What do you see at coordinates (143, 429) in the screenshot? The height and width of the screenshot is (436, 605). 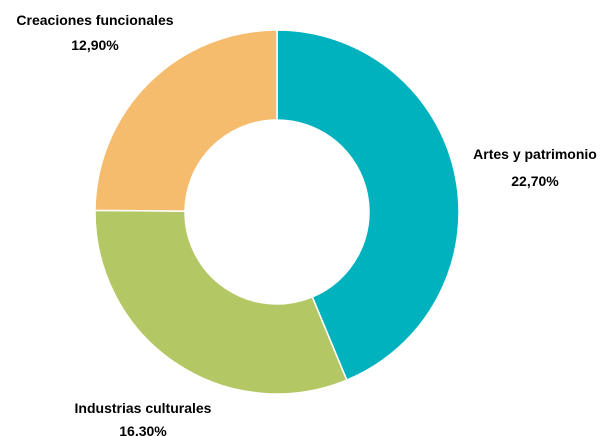 I see `value-label-industrias-culturales: 16,30%` at bounding box center [143, 429].